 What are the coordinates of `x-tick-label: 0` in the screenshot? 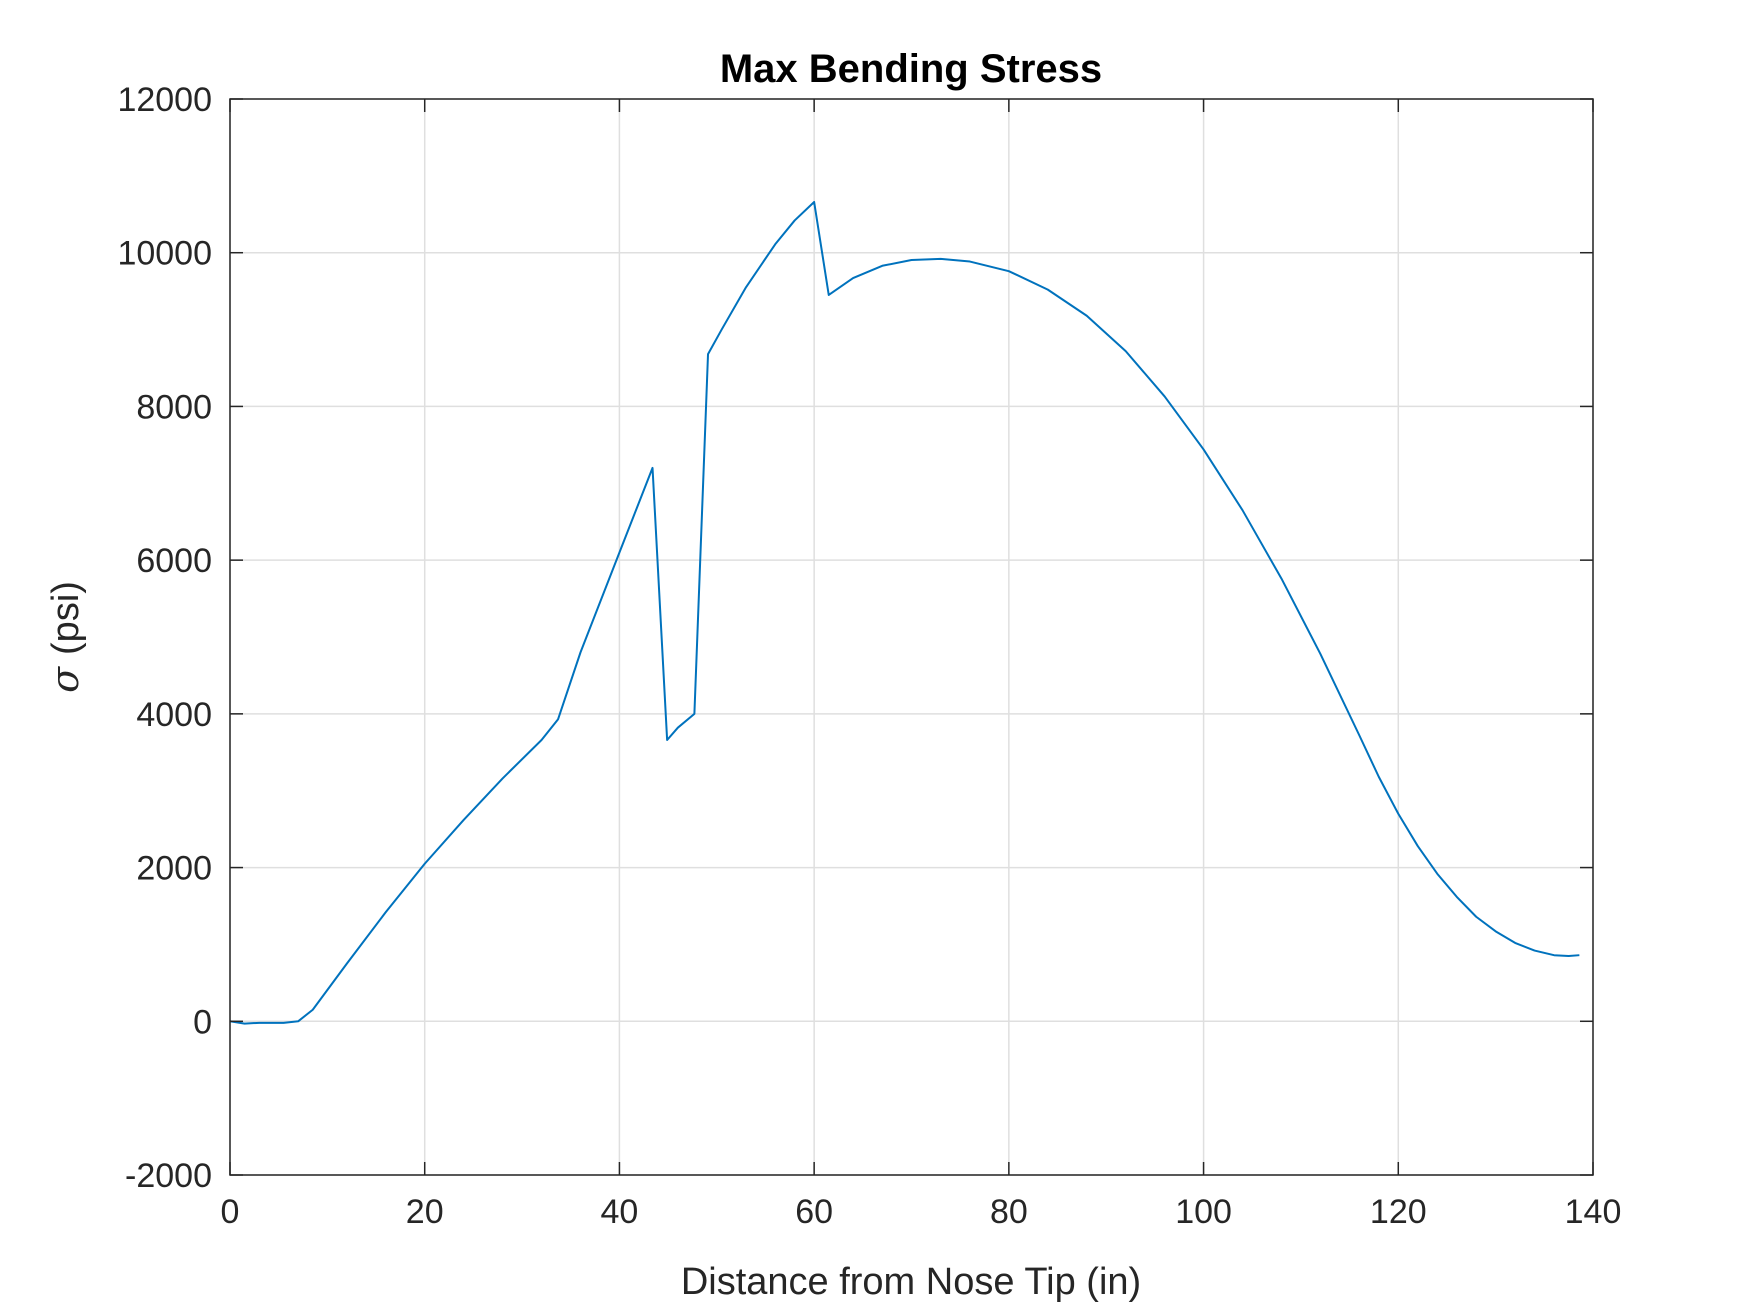 It's located at (230, 1212).